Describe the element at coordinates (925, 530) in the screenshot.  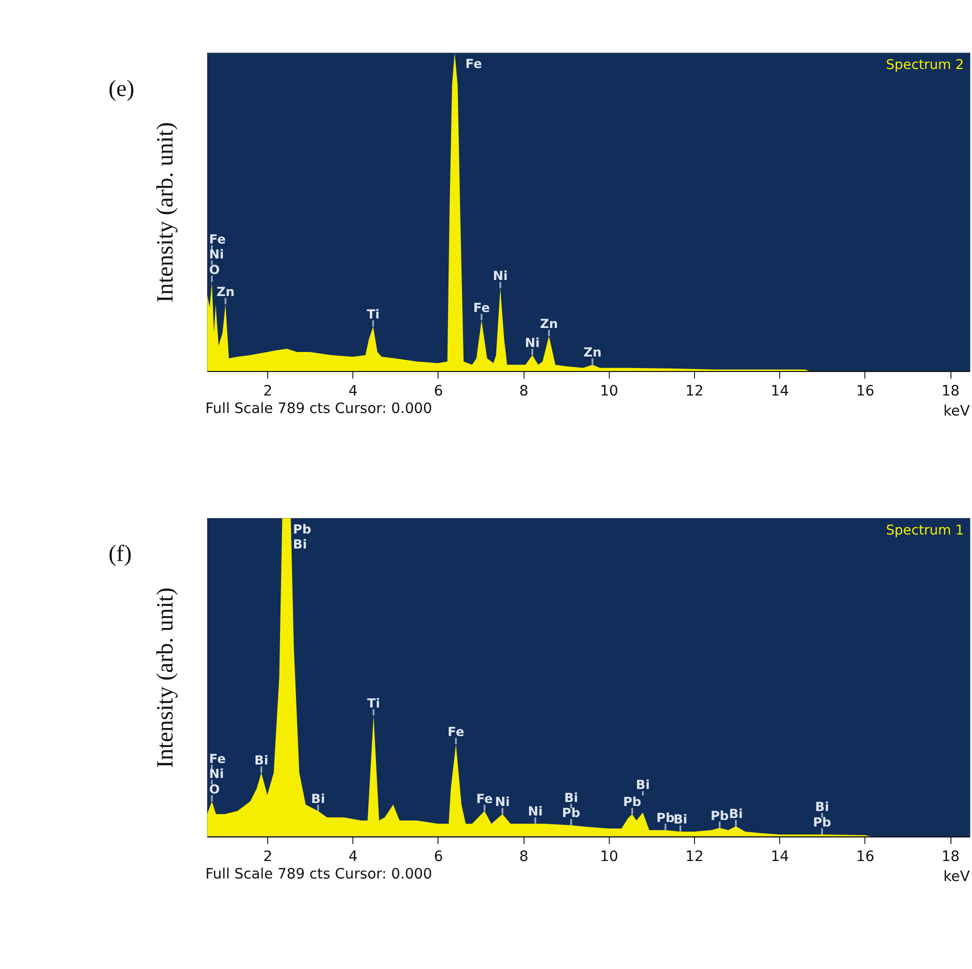
I see `text: Spectrum 1` at that location.